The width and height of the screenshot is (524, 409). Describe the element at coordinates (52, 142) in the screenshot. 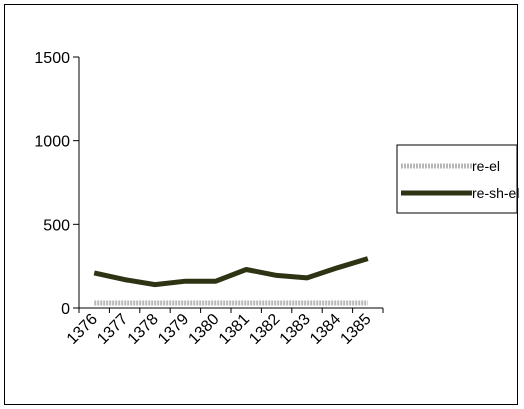

I see `y-tick-label: 1000` at that location.